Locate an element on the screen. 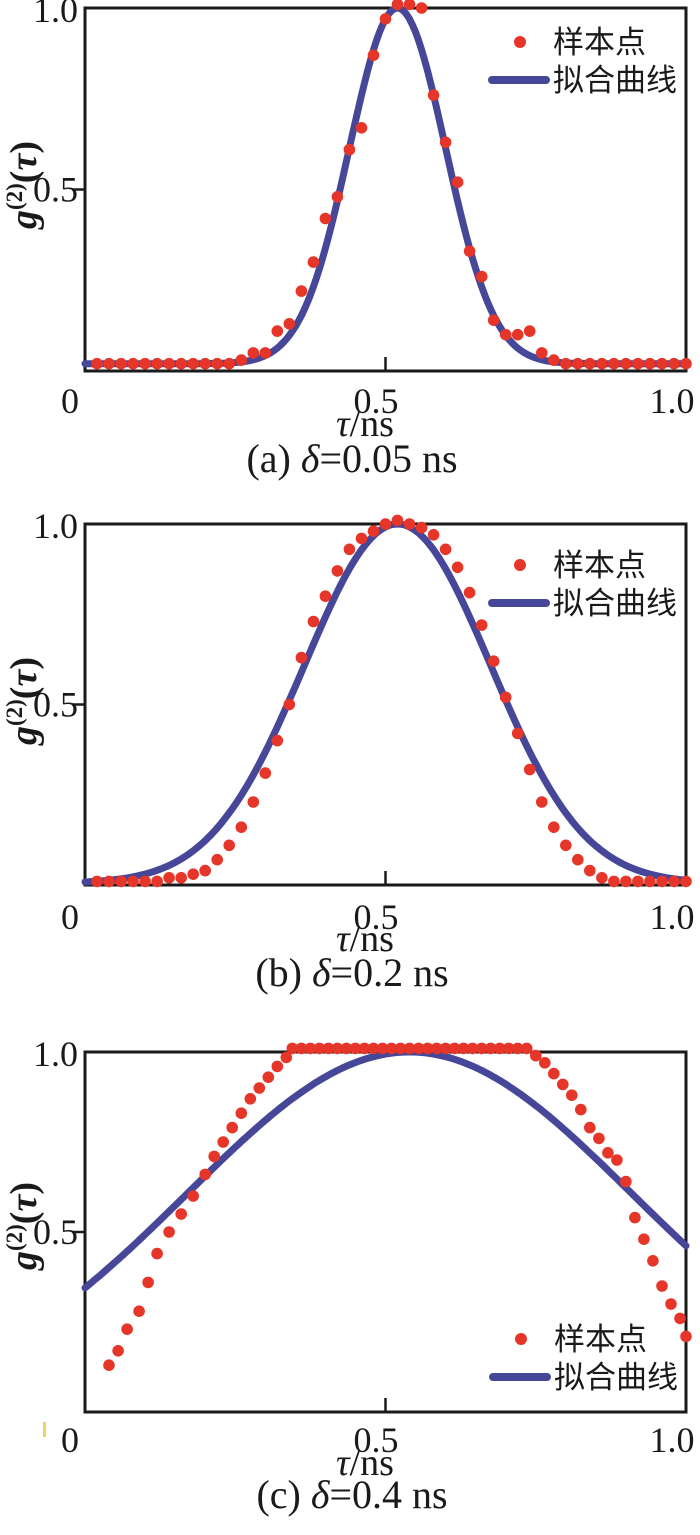  subplot-caption: (c) δ=0.4 ns is located at coordinates (351, 1494).